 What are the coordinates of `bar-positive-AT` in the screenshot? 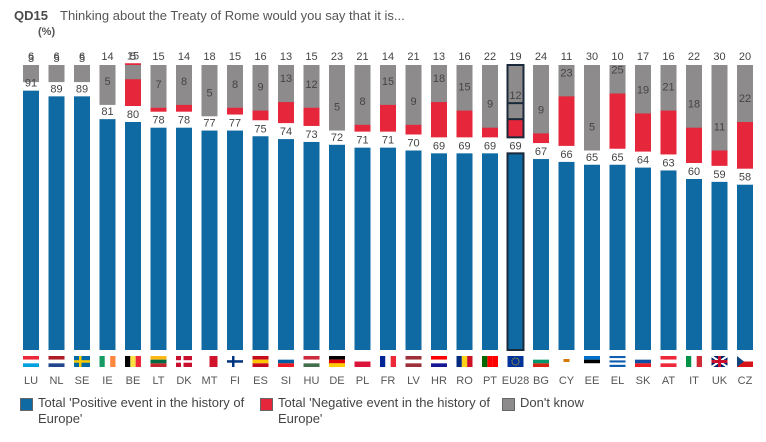 It's located at (668, 260).